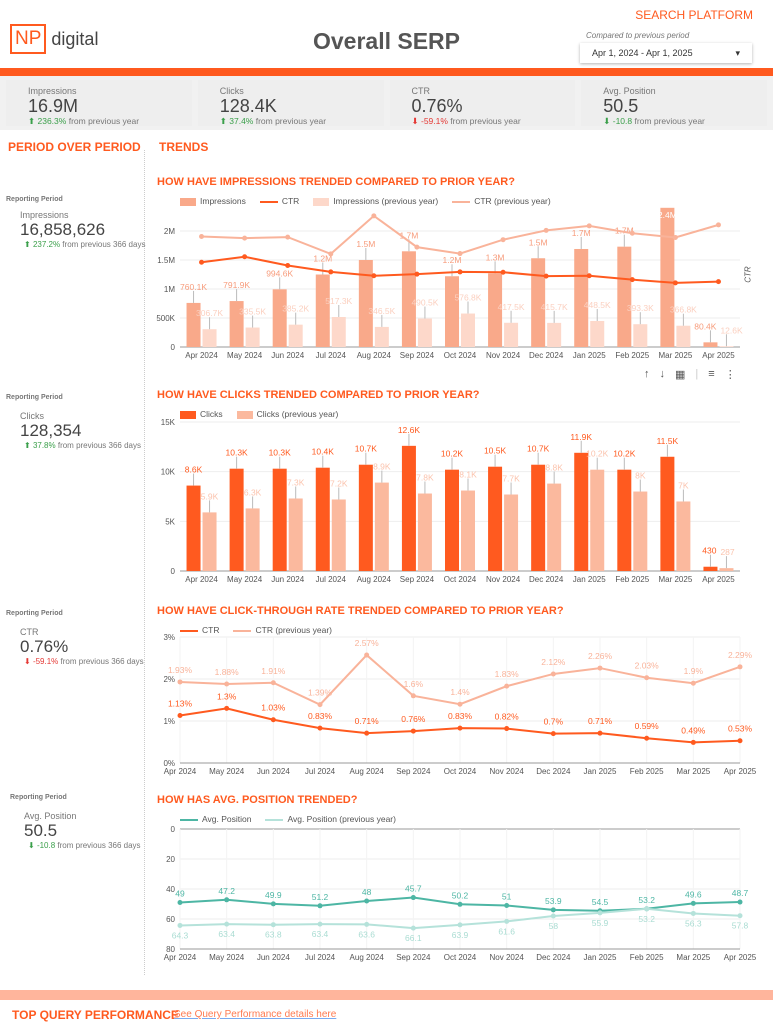 This screenshot has width=773, height=1030. I want to click on data-label: 1.3%, so click(227, 696).